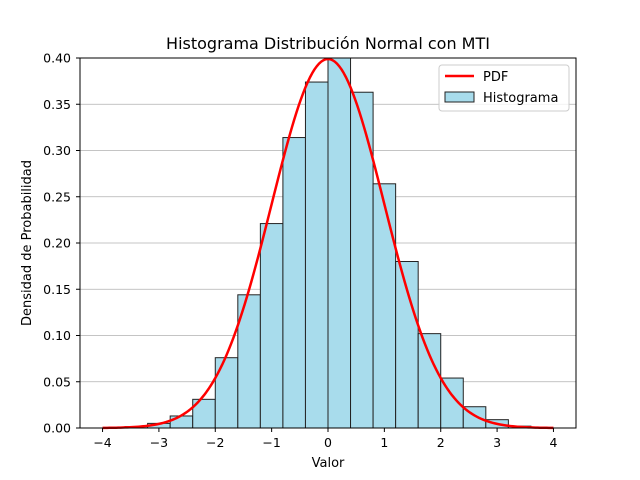 The width and height of the screenshot is (640, 480). Describe the element at coordinates (215, 442) in the screenshot. I see `x-tick-label: −2` at that location.